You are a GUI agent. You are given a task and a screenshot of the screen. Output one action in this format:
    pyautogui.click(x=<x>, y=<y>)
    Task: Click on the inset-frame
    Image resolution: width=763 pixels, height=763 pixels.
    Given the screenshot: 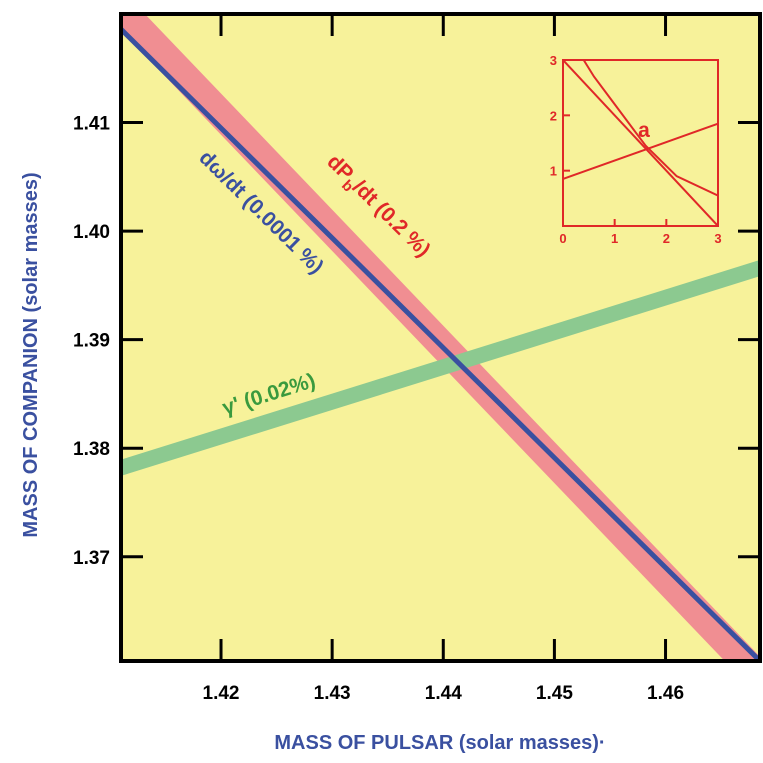 What is the action you would take?
    pyautogui.click(x=640, y=143)
    